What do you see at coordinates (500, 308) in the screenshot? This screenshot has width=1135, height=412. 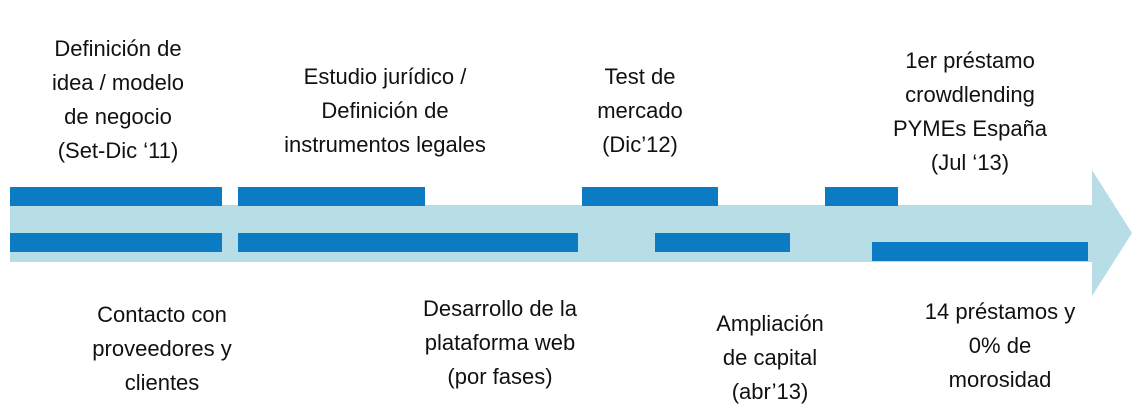 I see `milestone-label: Desarrollo de la` at bounding box center [500, 308].